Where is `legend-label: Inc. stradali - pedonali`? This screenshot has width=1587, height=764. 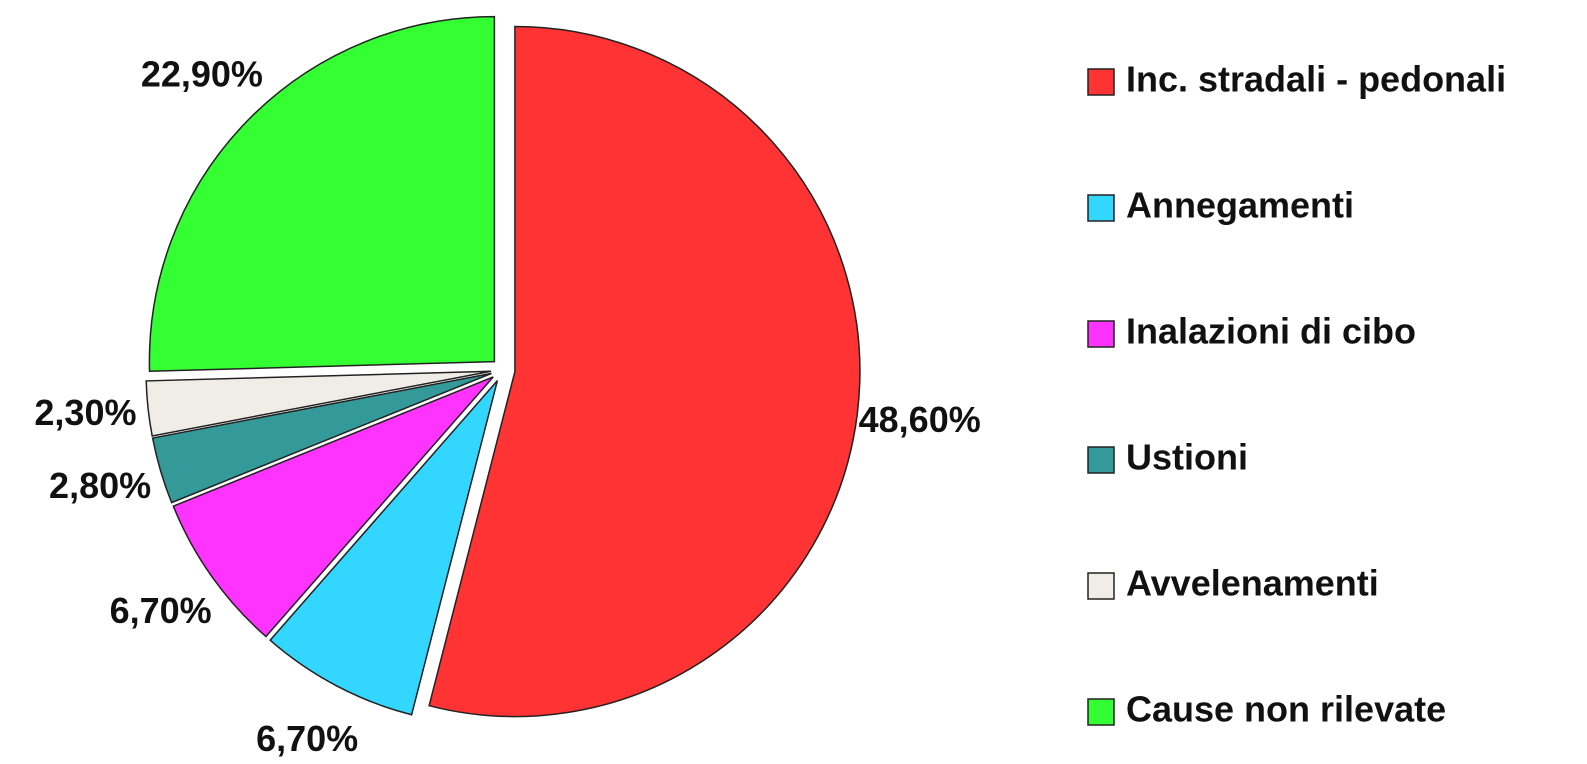
legend-label: Inc. stradali - pedonali is located at coordinates (1316, 79).